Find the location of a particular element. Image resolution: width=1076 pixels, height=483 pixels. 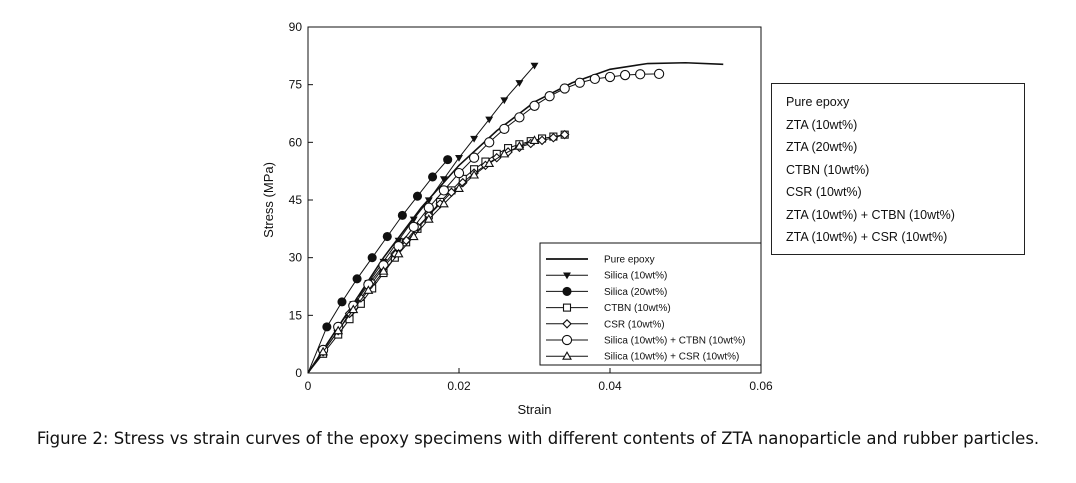

y-tick-label: 30 is located at coordinates (296, 258).